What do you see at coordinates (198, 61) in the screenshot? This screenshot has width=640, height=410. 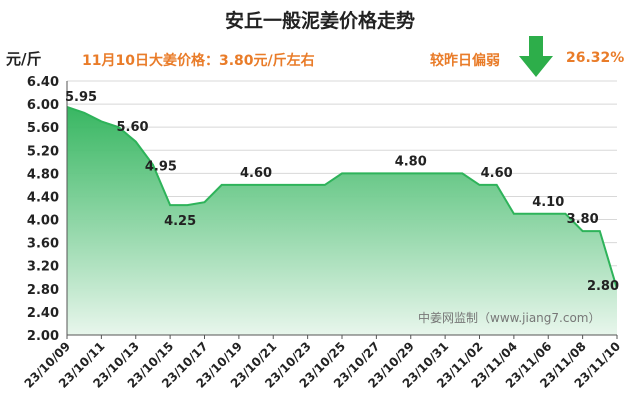 I see `headline-price: 11月10日大姜价格：3.80元/斤左右` at bounding box center [198, 61].